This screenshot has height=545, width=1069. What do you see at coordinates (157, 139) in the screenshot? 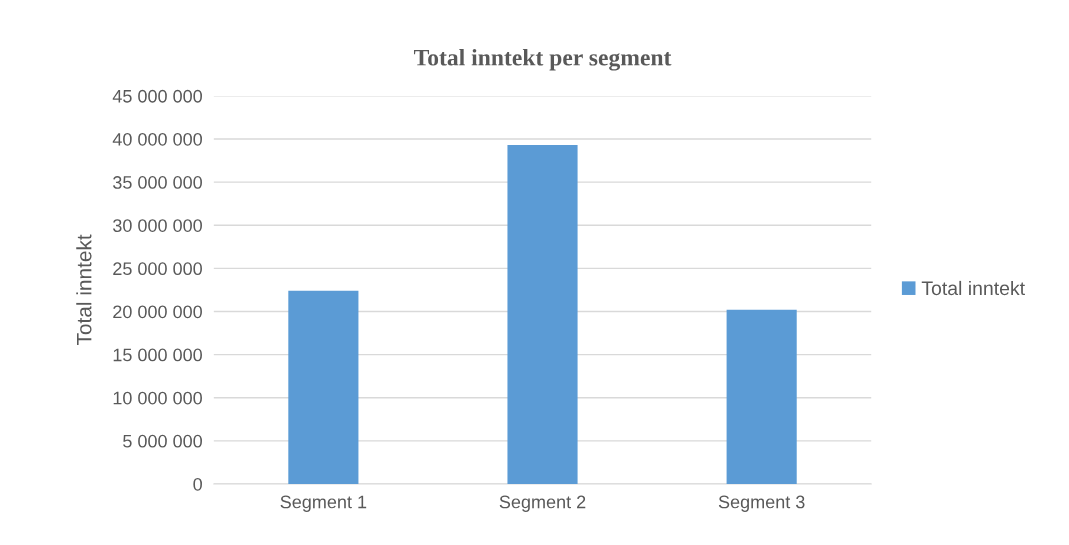
I see `y-tick-label: 40 000 000` at bounding box center [157, 139].